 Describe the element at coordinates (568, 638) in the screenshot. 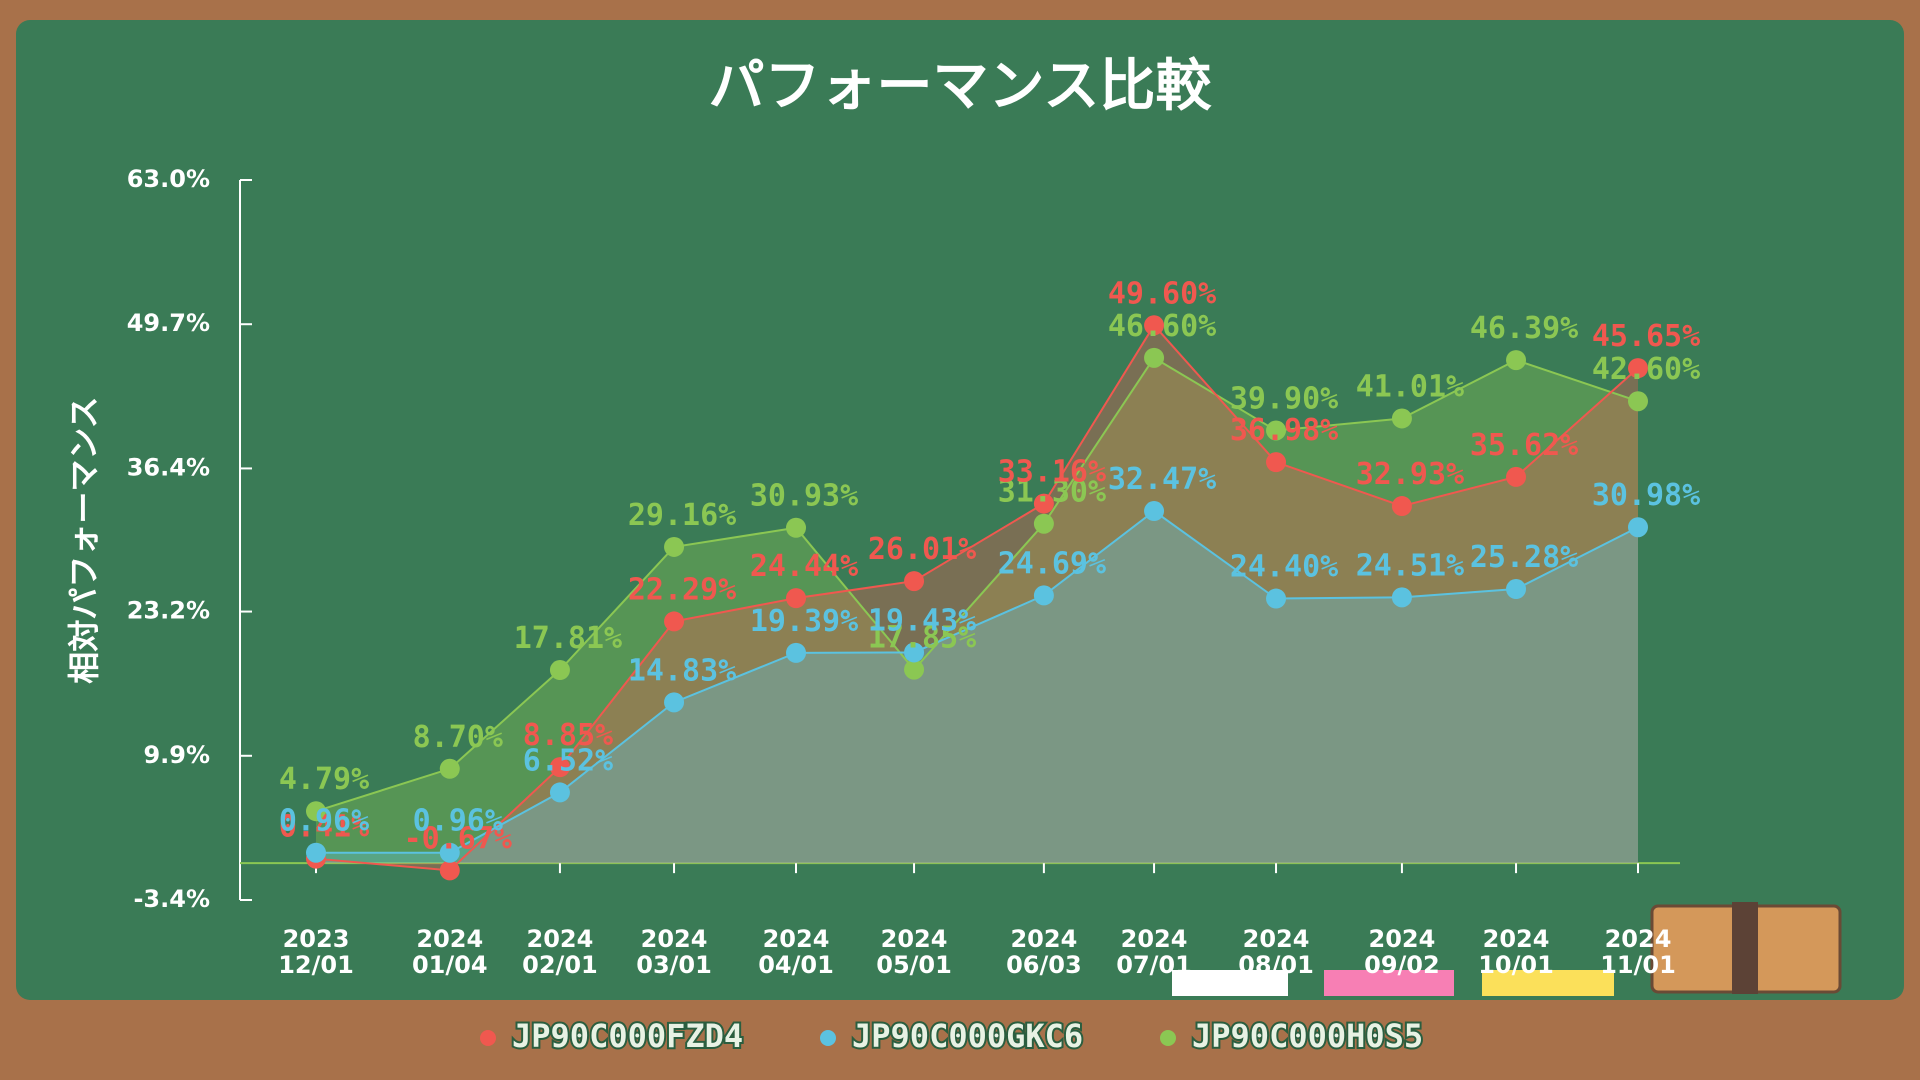

I see `data-label: 17.81%` at that location.